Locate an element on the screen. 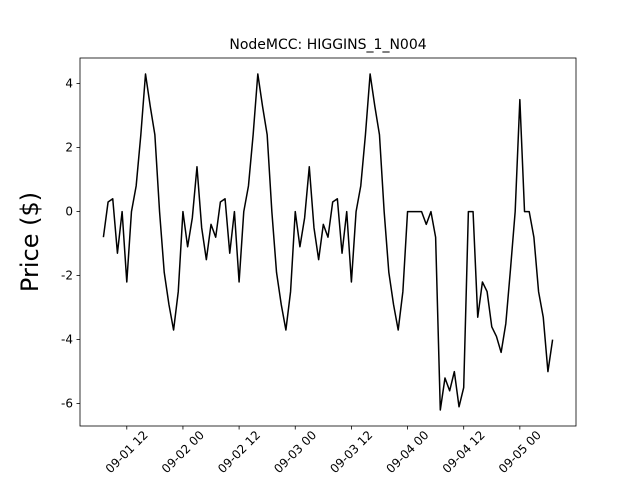 This screenshot has height=480, width=640. x-tick-label: 09-02 12 is located at coordinates (239, 452).